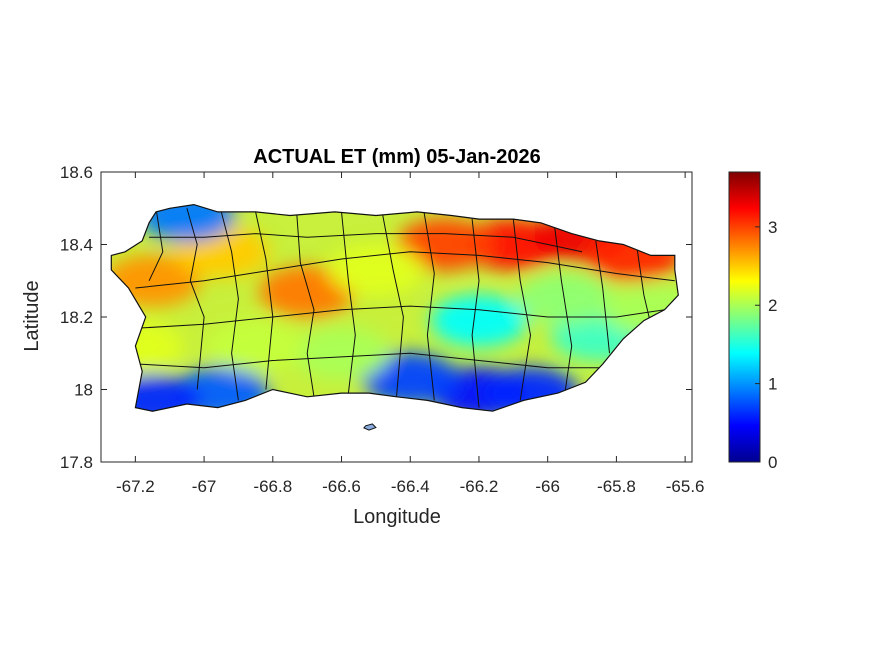 This screenshot has height=656, width=875. Describe the element at coordinates (204, 486) in the screenshot. I see `x-tick-label: -67` at that location.